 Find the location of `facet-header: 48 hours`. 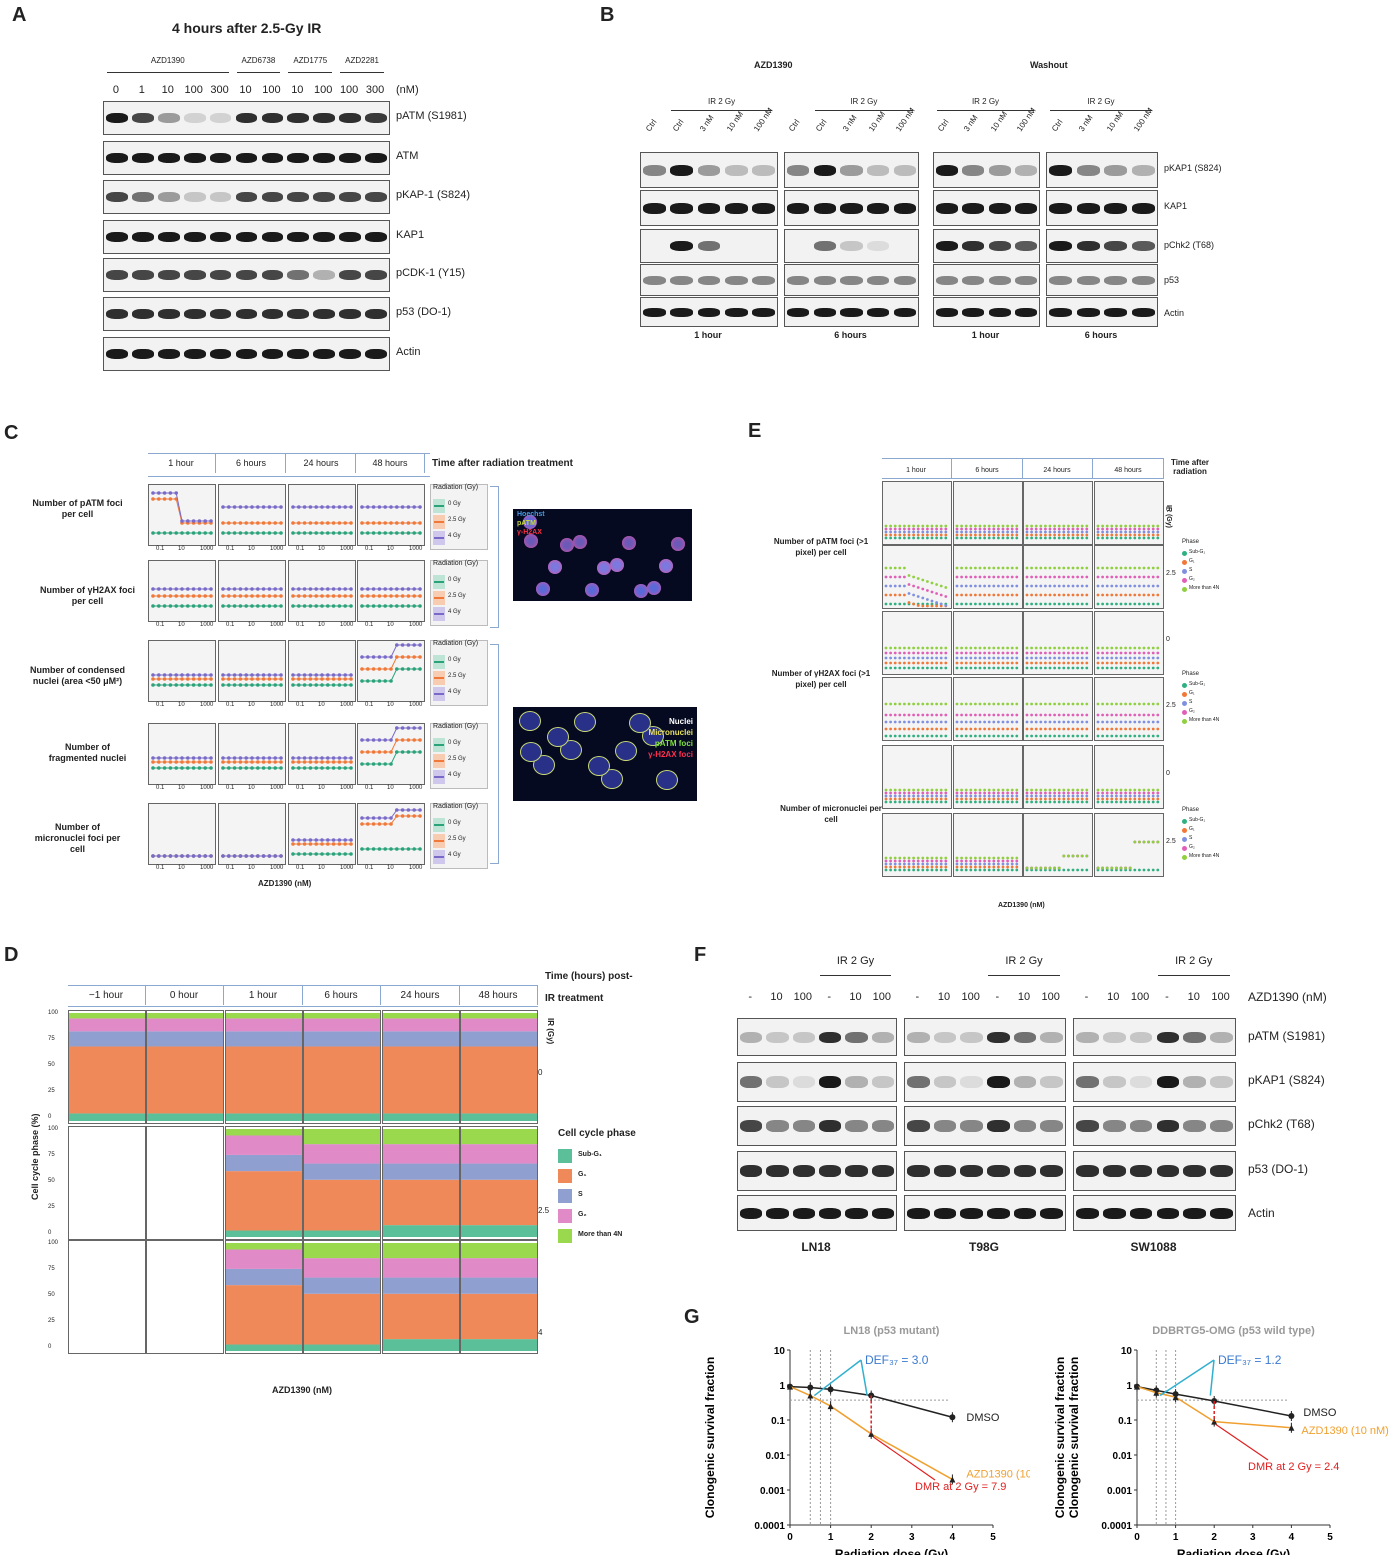

facet-header: 48 hours is located at coordinates (498, 995).